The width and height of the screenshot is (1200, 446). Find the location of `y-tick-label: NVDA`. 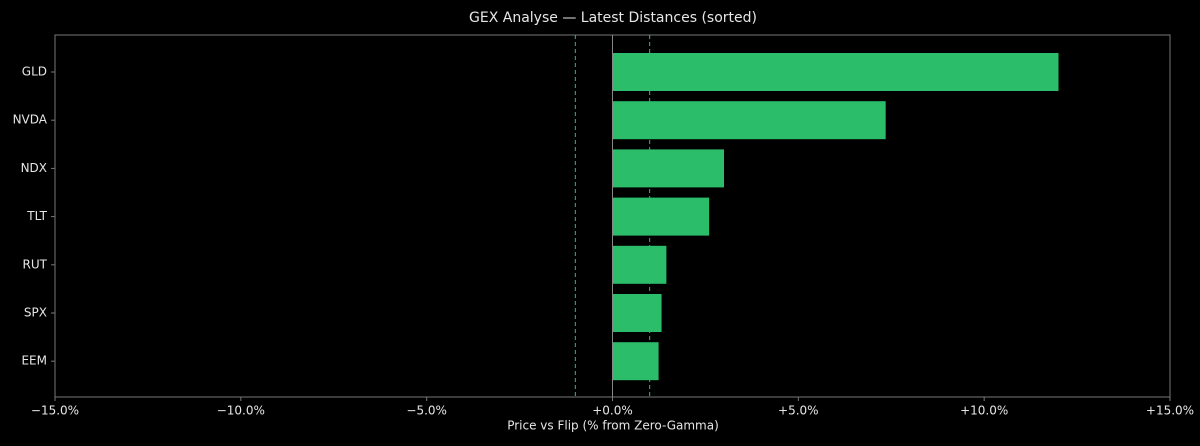

y-tick-label: NVDA is located at coordinates (30, 120).